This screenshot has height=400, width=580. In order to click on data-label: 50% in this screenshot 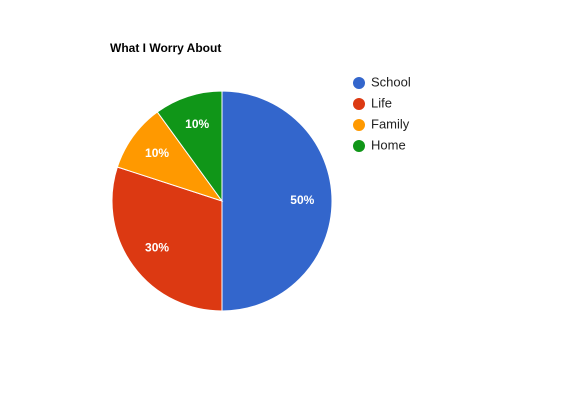, I will do `click(302, 200)`.